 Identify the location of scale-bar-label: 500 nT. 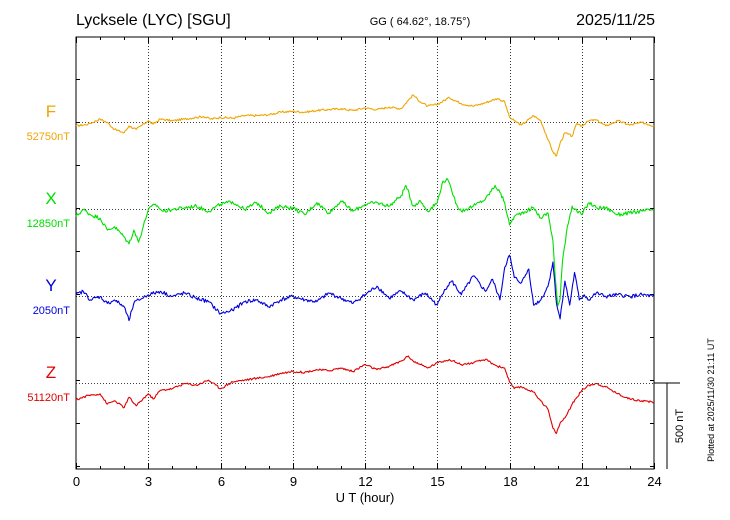
(680, 426).